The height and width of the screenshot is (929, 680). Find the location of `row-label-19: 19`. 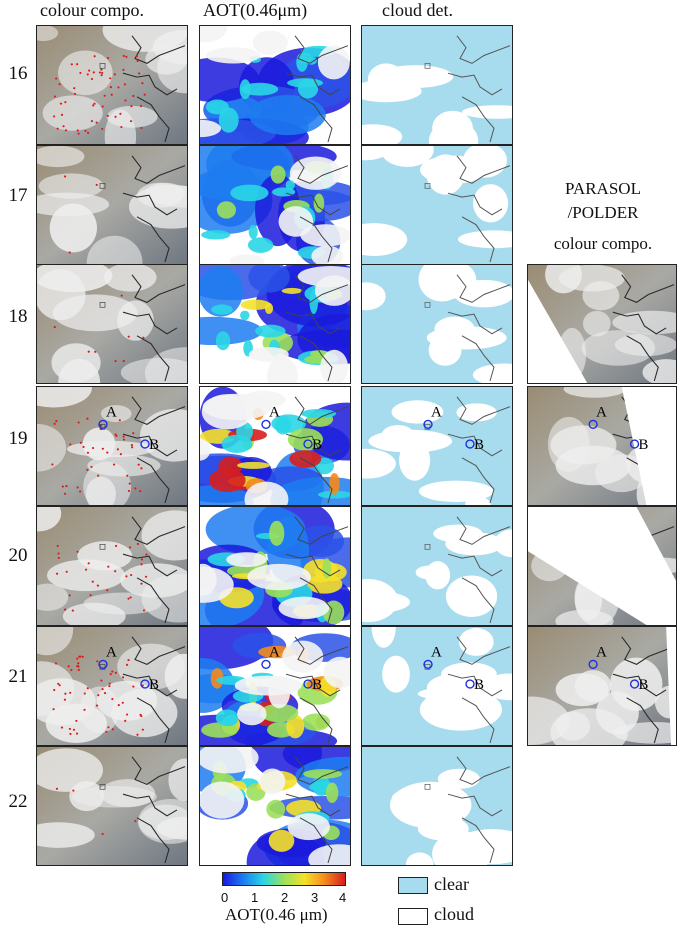

row-label-19: 19 is located at coordinates (18, 438).